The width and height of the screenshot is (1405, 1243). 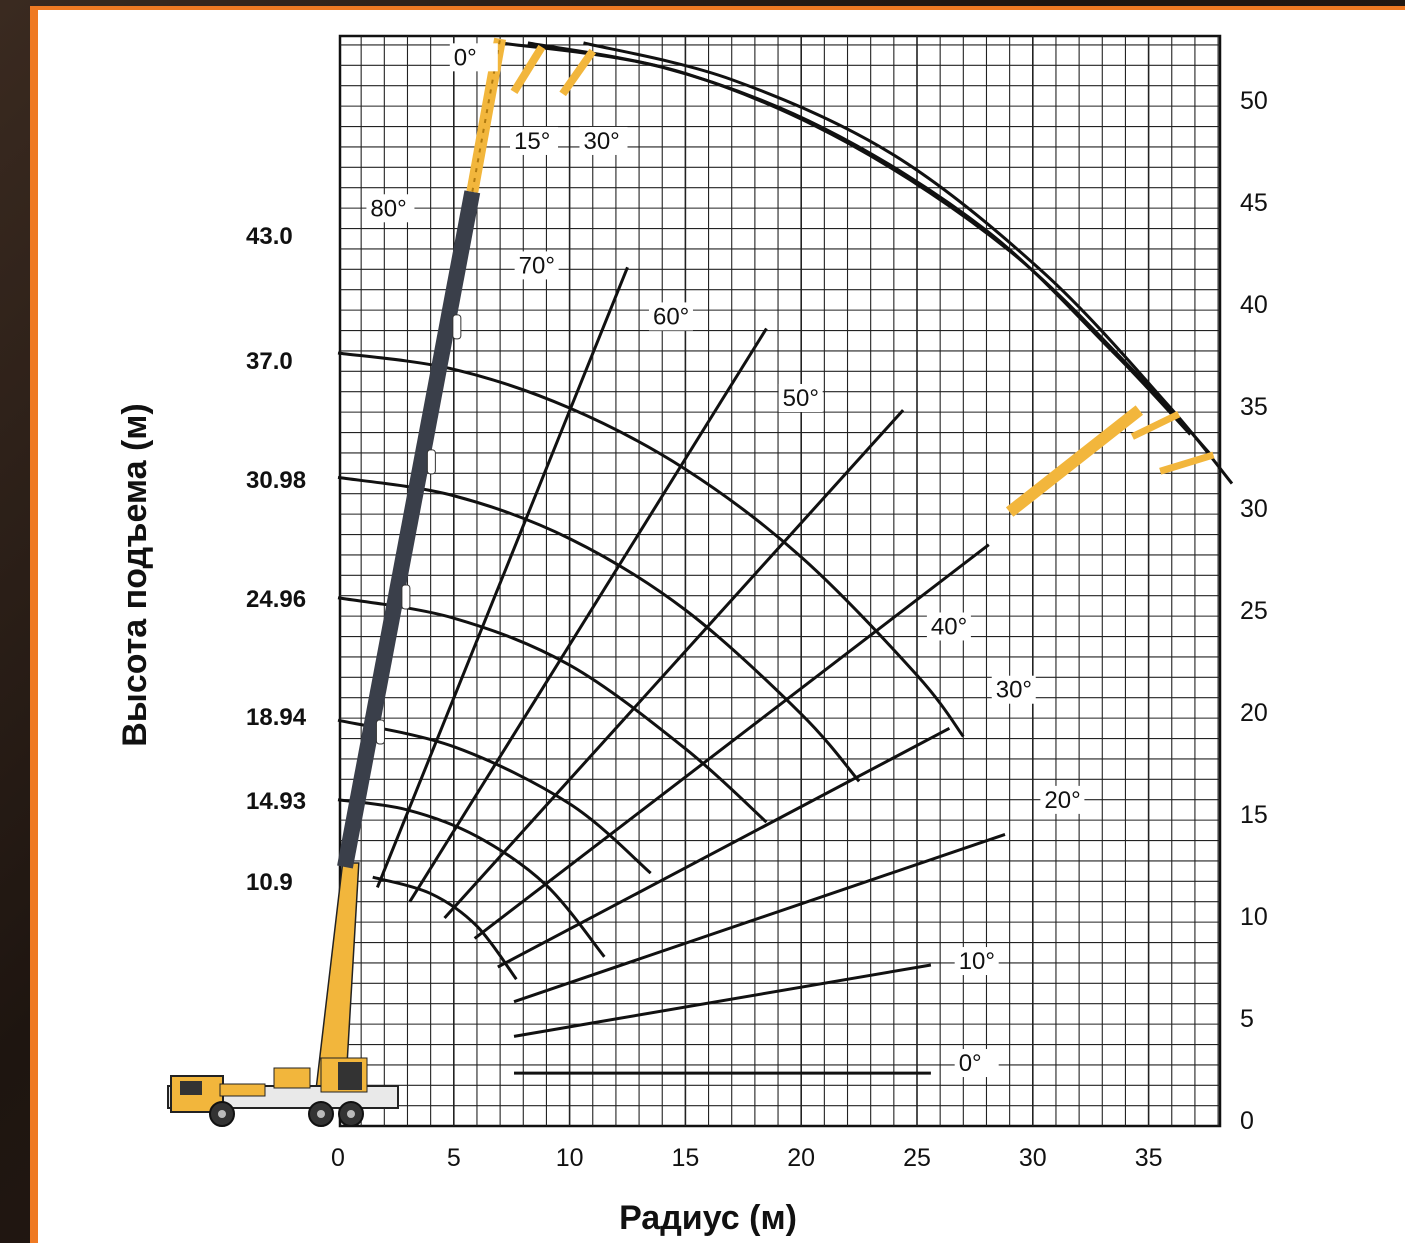 I want to click on boom-length-label: 37.0, so click(x=269, y=361).